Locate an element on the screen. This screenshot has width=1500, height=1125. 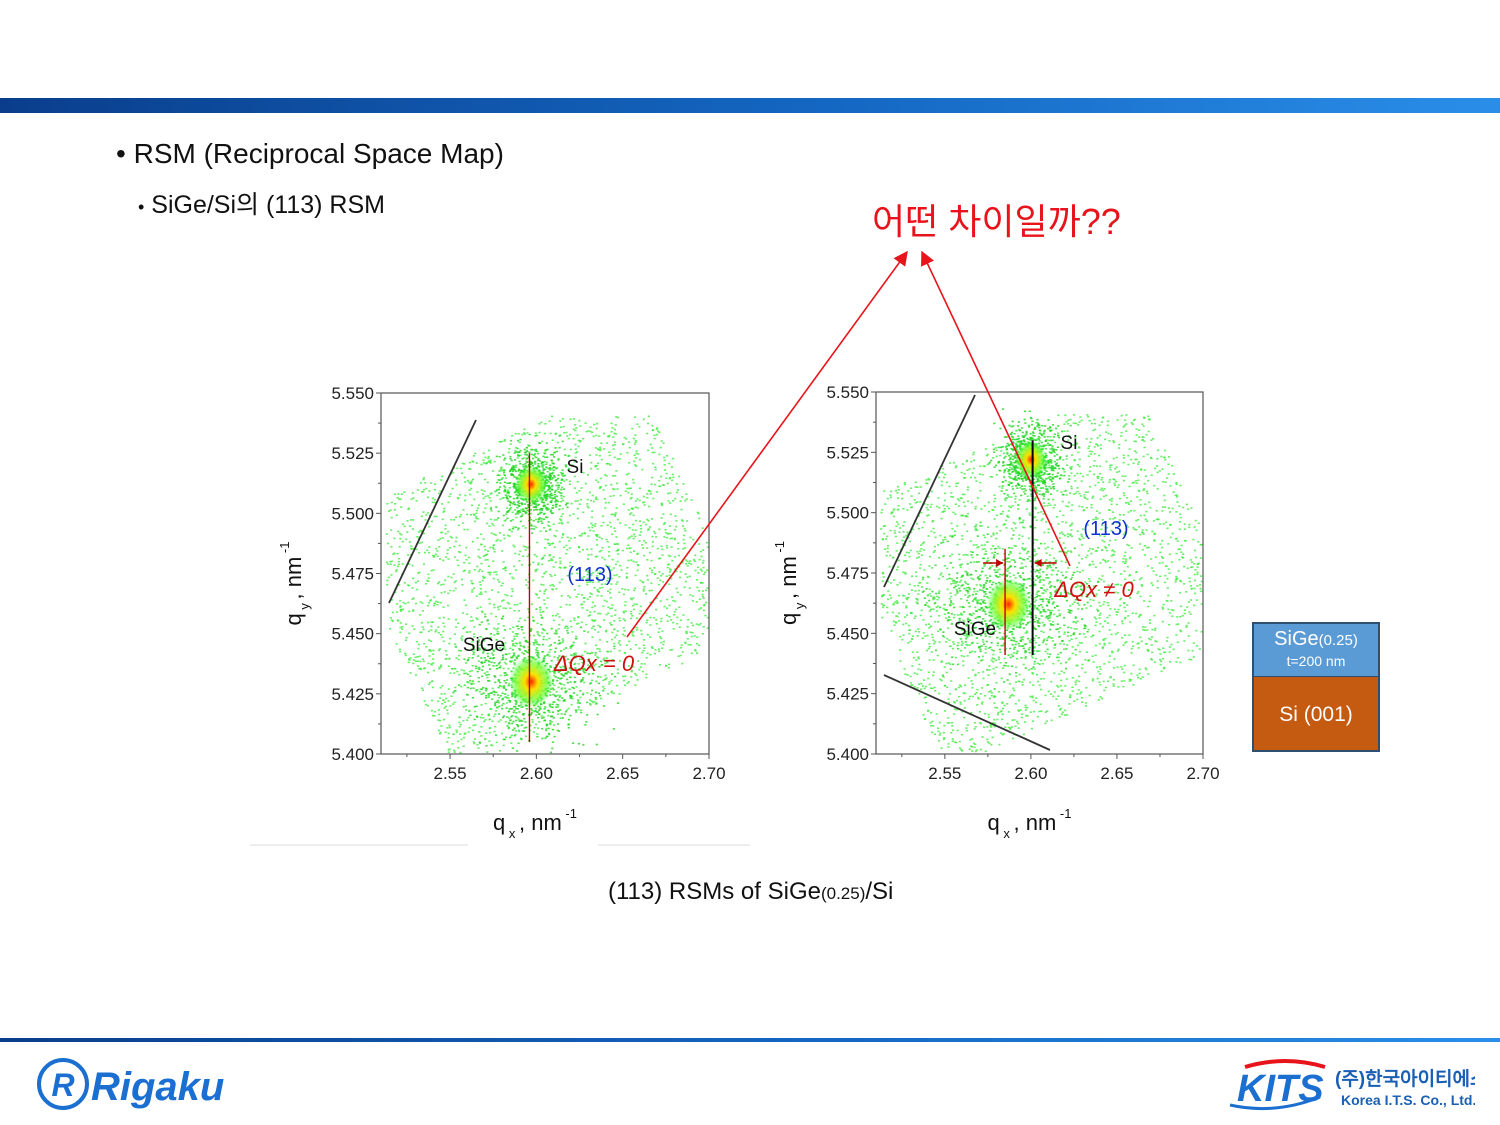
rigaku-logo: R Rigaku is located at coordinates (130, 1084).